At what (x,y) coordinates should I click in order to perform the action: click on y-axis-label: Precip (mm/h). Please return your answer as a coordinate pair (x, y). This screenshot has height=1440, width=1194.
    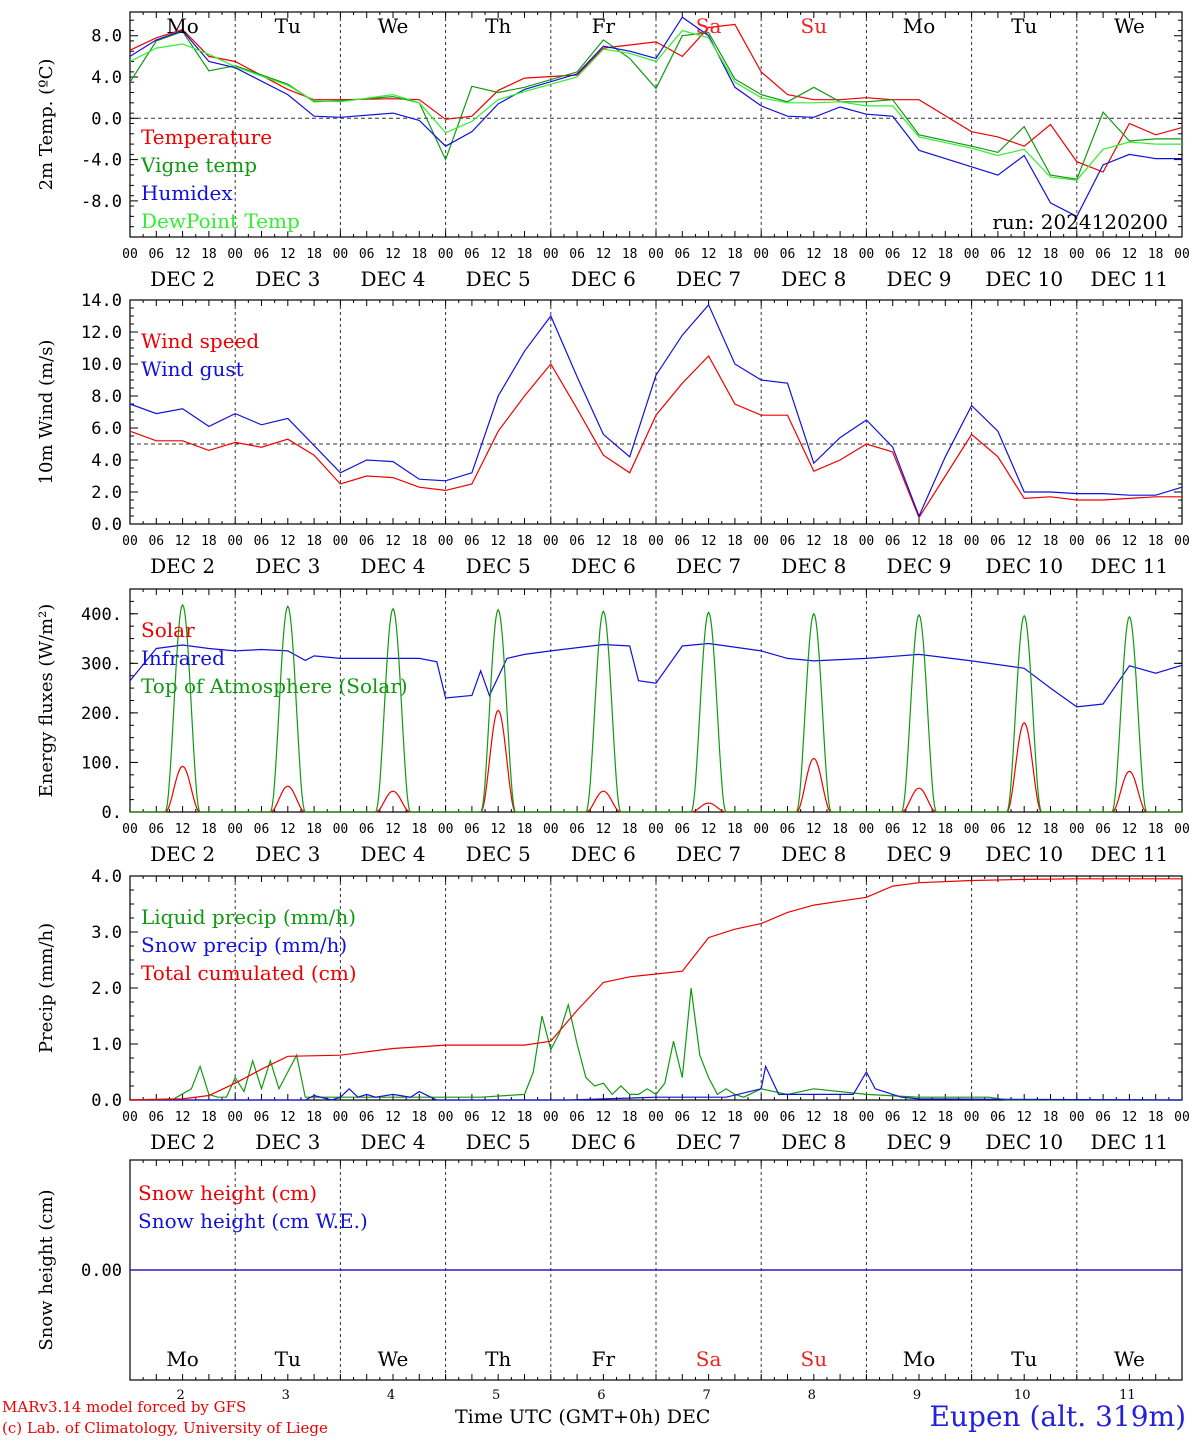
    Looking at the image, I should click on (46, 988).